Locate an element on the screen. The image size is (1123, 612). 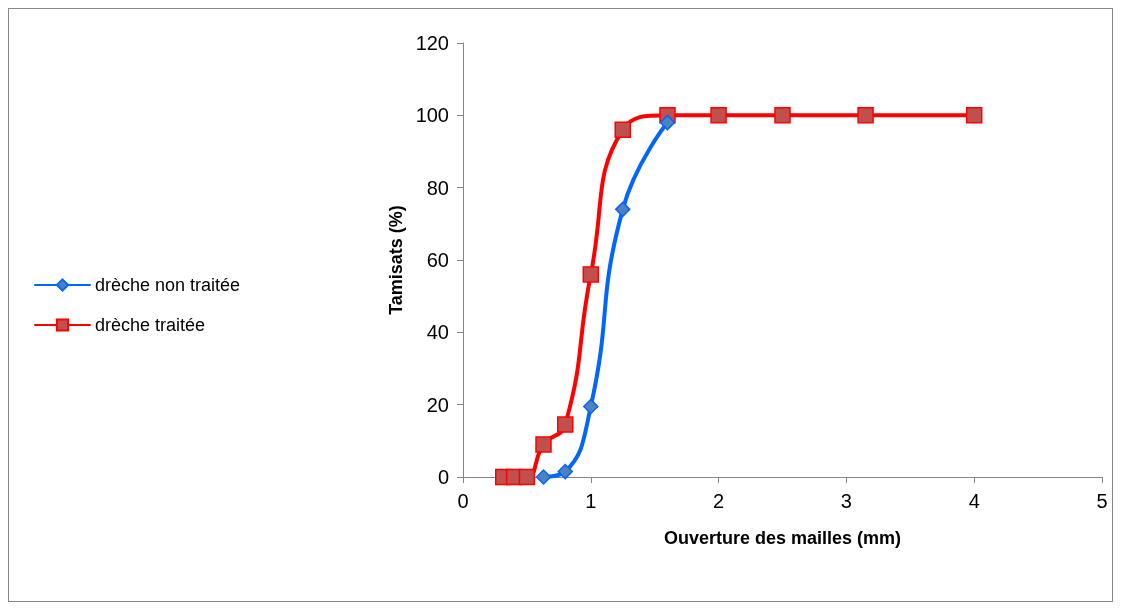
y-tick-label: 80 is located at coordinates (437, 187).